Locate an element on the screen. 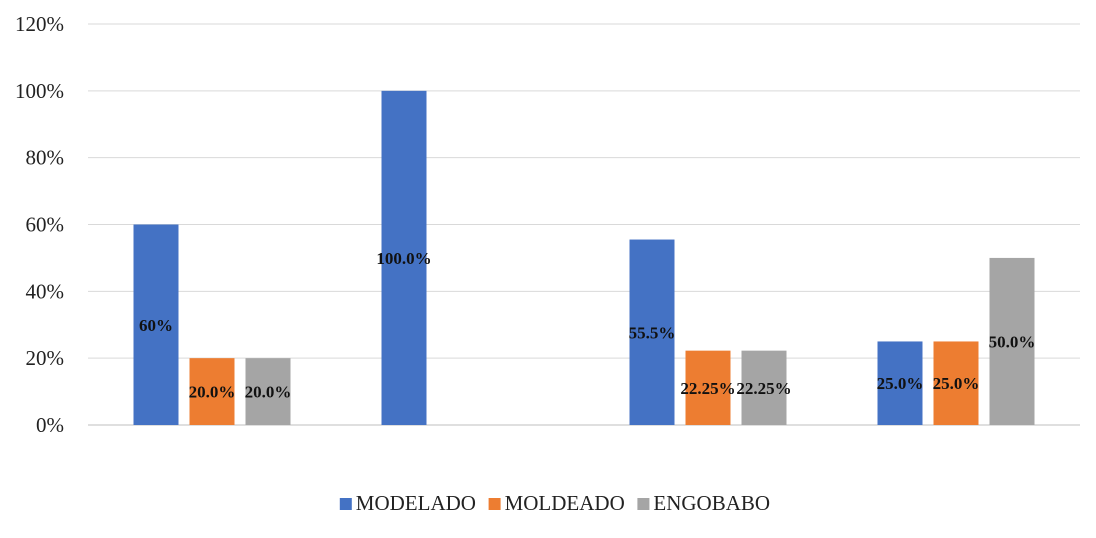 Image resolution: width=1096 pixels, height=538 pixels. legend: MODELADO MOLDEADO ENGOBABO is located at coordinates (554, 503).